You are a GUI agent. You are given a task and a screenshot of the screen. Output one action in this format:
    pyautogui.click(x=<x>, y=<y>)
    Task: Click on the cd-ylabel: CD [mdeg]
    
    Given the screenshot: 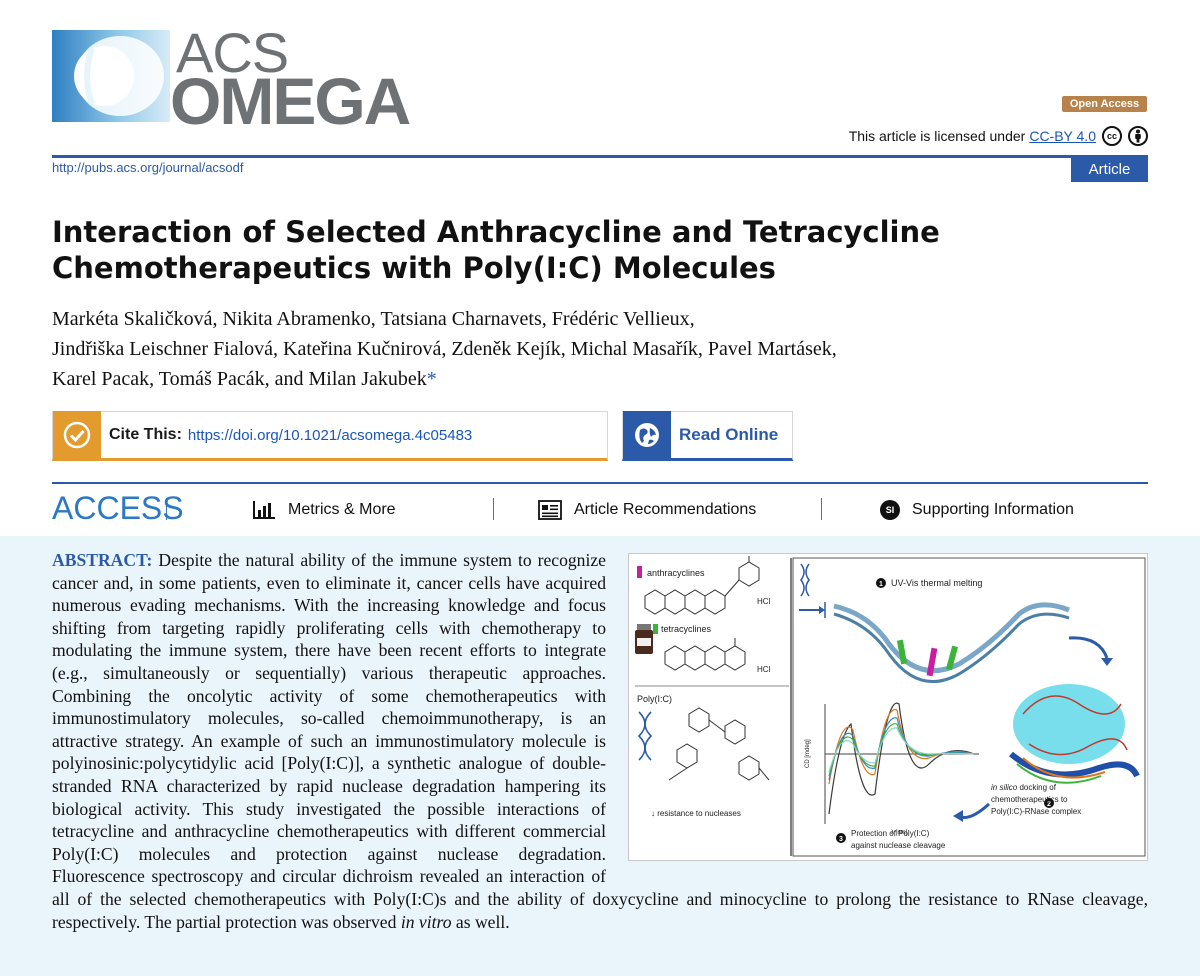 What is the action you would take?
    pyautogui.click(x=808, y=753)
    